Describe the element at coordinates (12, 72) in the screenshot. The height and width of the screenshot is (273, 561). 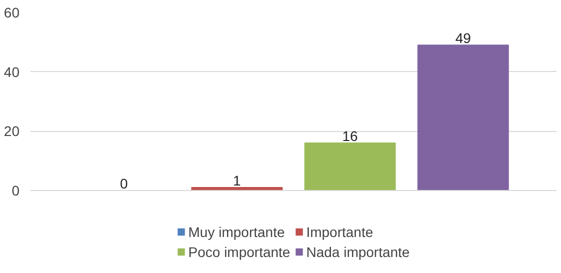
I see `y-tick-label: 40` at that location.